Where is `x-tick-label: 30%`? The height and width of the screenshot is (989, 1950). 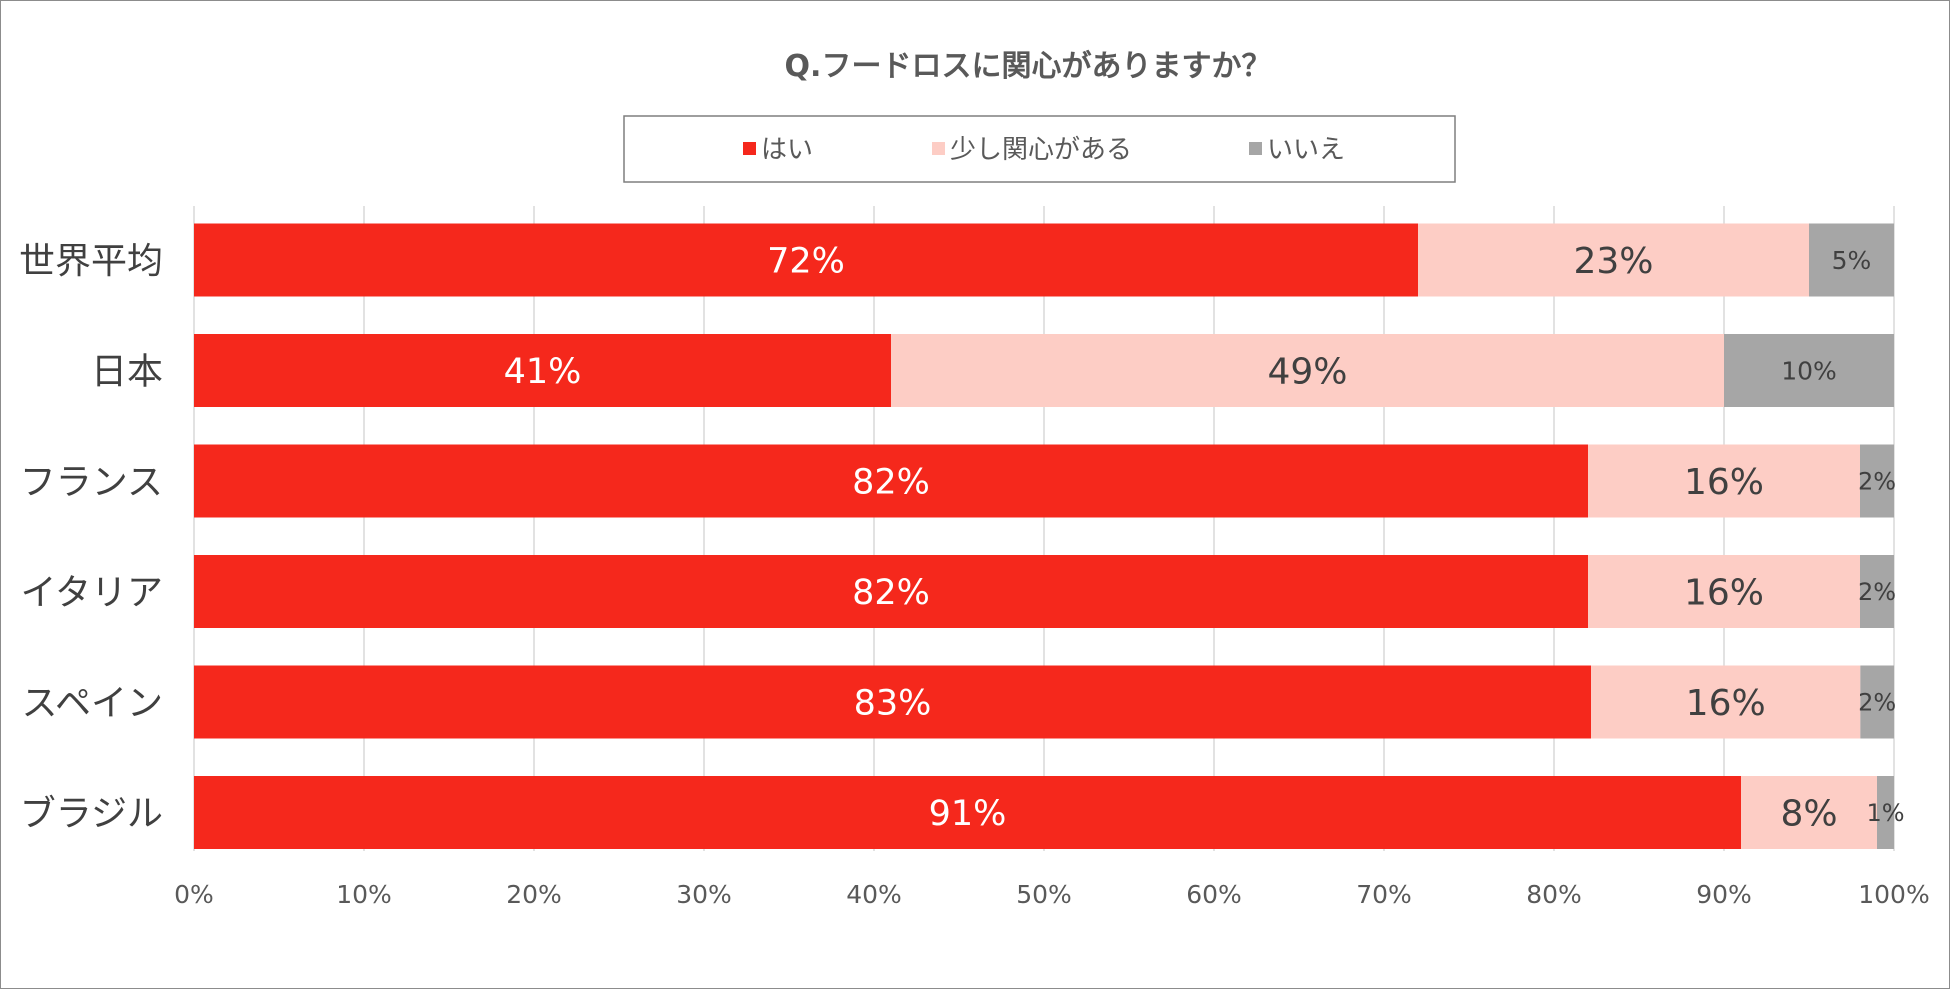
x-tick-label: 30% is located at coordinates (704, 894).